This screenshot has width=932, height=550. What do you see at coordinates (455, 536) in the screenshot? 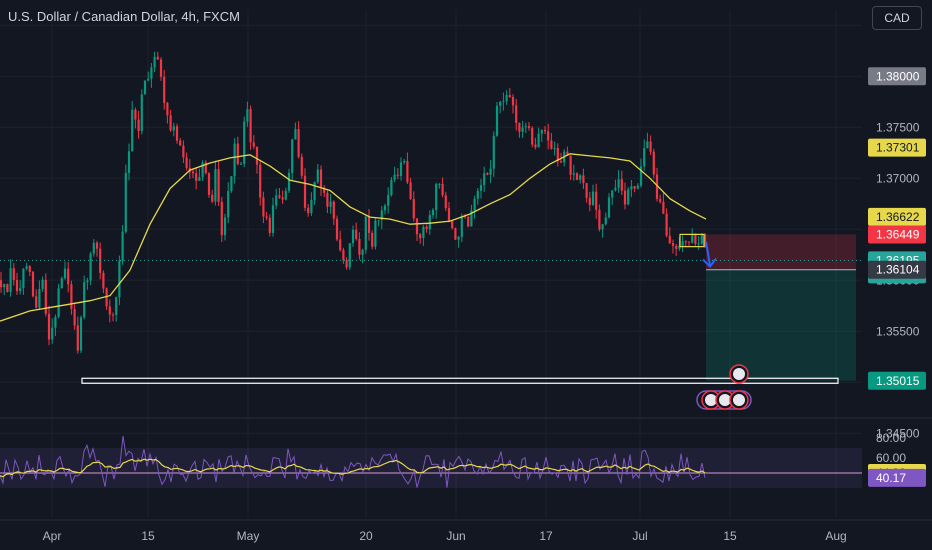
I see `time-tick-label: Jun` at bounding box center [455, 536].